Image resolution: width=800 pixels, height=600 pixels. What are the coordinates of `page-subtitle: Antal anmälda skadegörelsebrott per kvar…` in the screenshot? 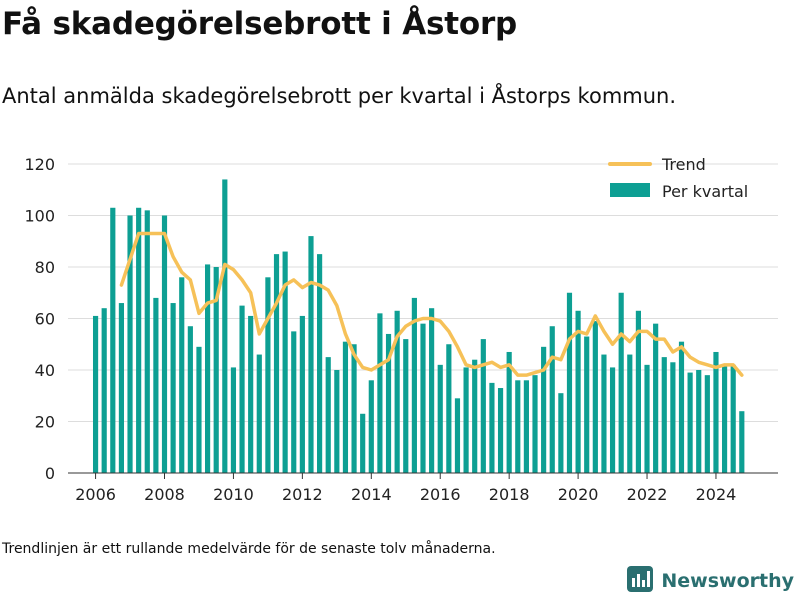 It's located at (339, 96).